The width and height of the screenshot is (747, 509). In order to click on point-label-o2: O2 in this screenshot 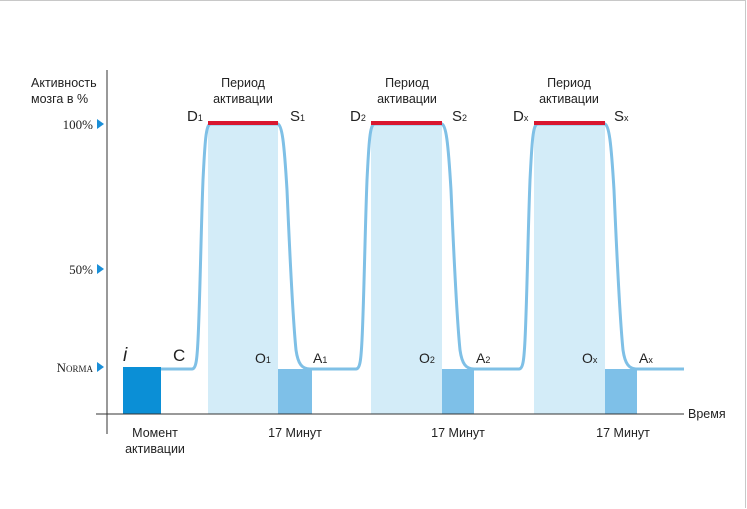, I will do `click(427, 358)`.